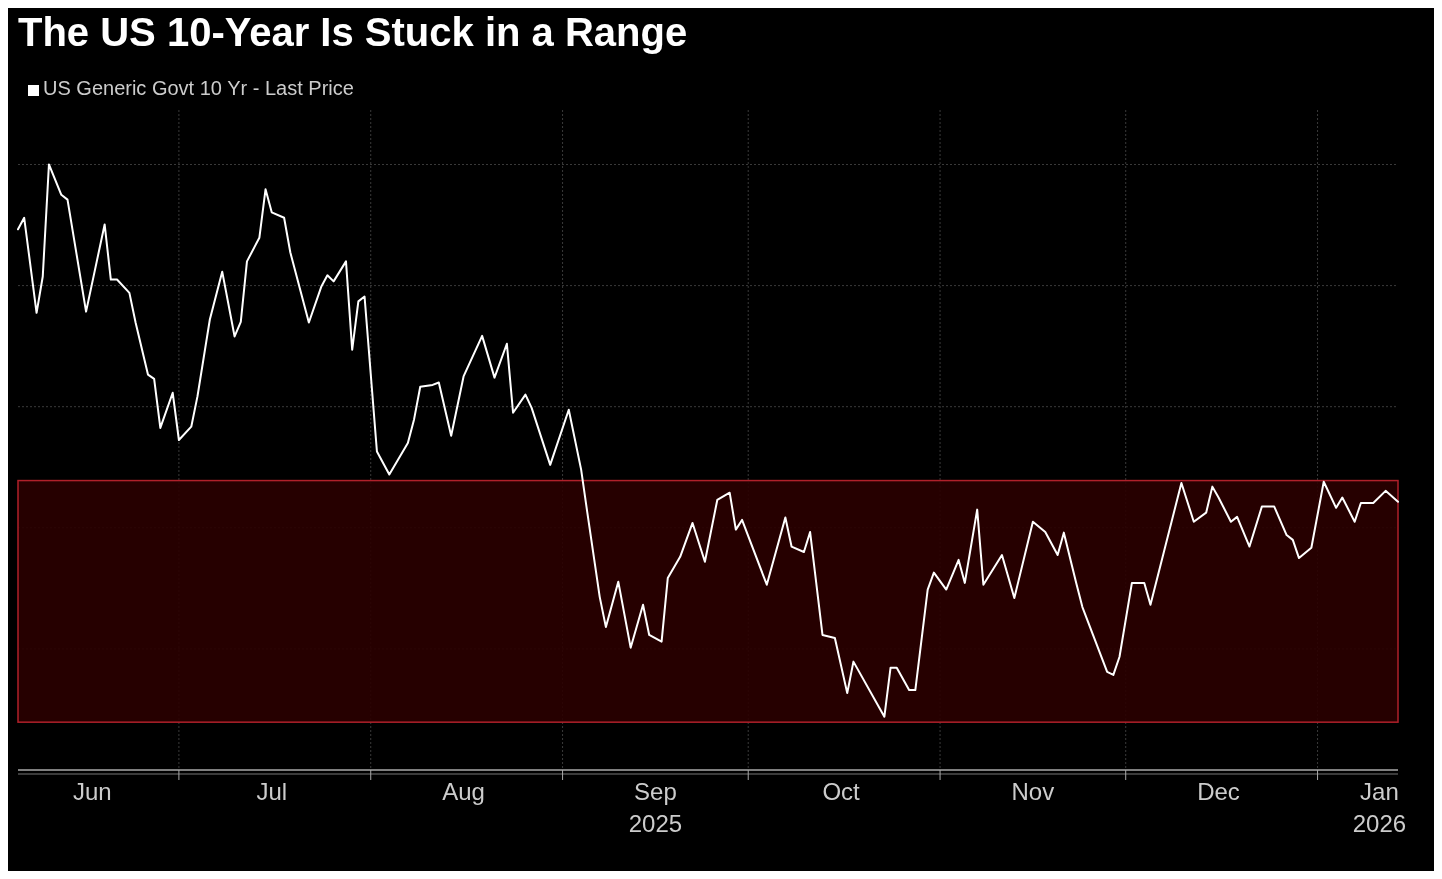  Describe the element at coordinates (353, 32) in the screenshot. I see `chart-title: The US 10-Year Is Stuck in a Range` at that location.